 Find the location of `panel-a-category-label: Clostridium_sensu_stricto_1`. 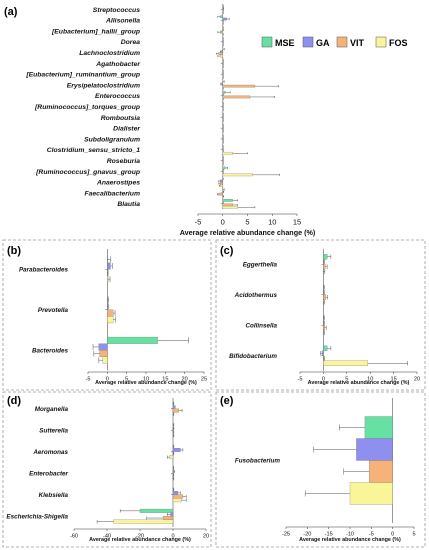

panel-a-category-label: Clostridium_sensu_stricto_1 is located at coordinates (94, 150).